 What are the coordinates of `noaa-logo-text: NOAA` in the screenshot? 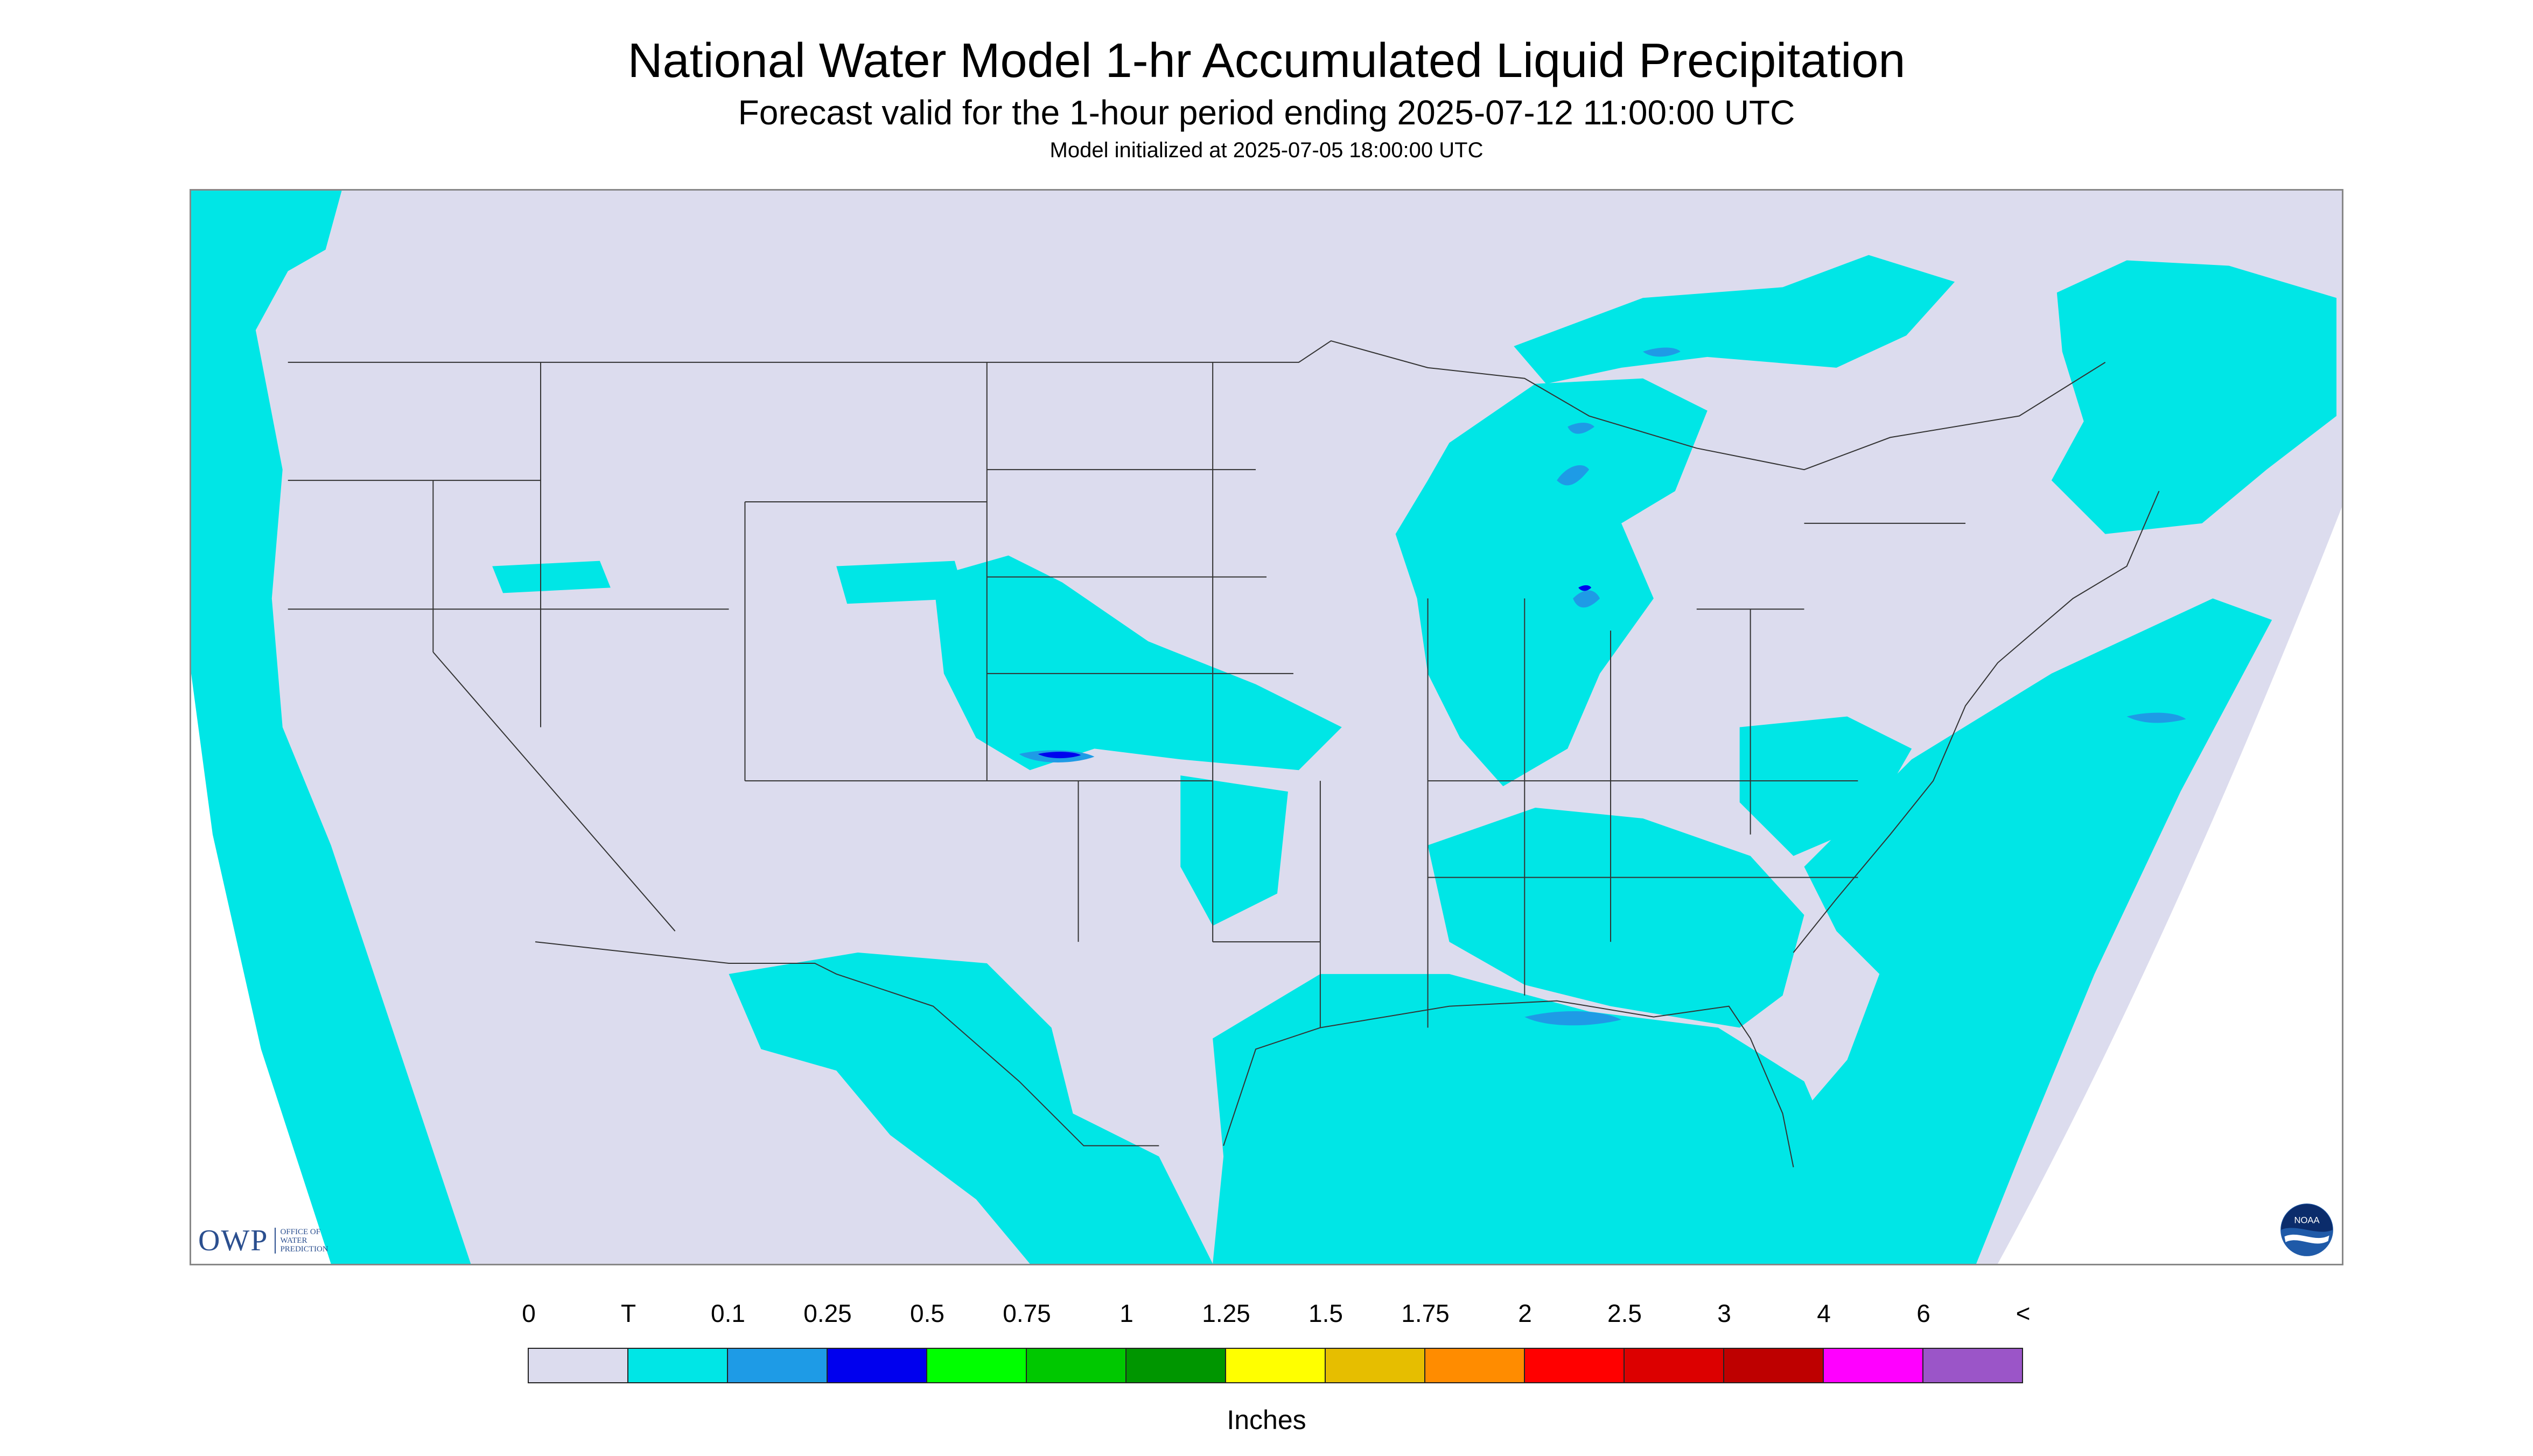 It's located at (2307, 1220).